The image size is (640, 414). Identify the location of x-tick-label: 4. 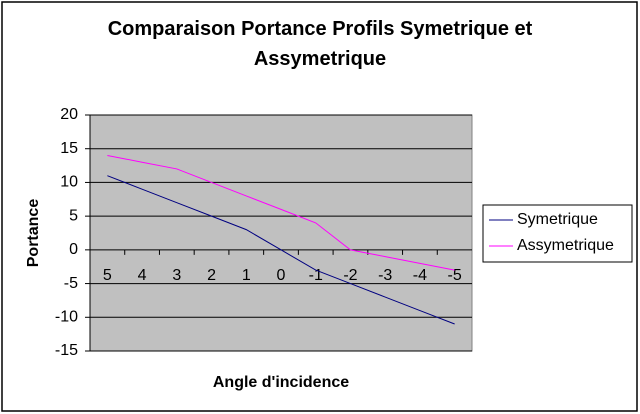
(142, 275).